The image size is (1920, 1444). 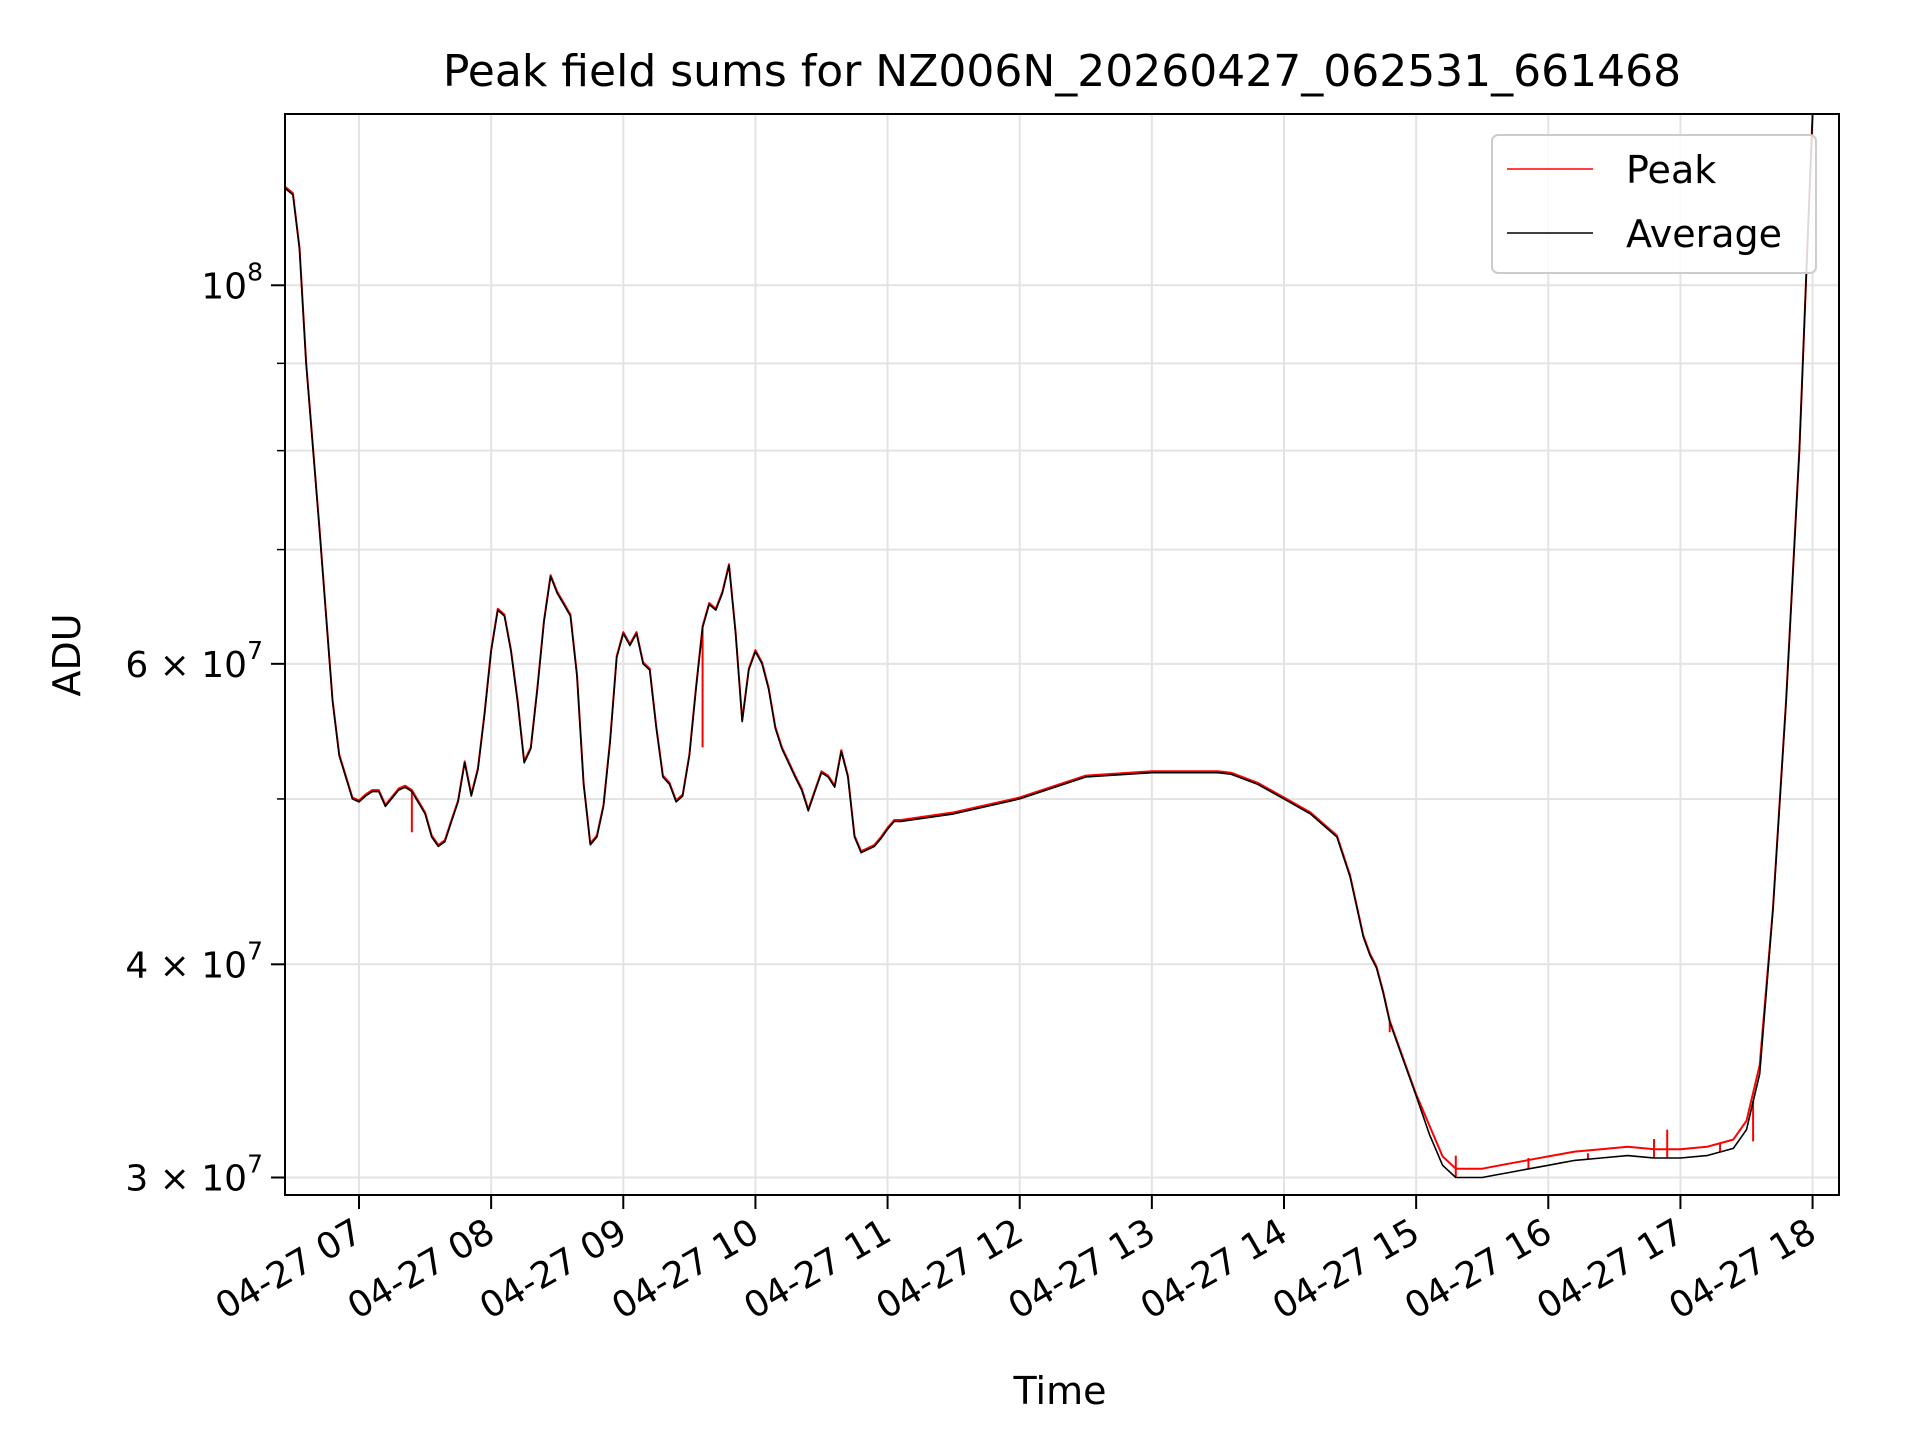 I want to click on y-tick-label: 4 × 107, so click(x=194, y=961).